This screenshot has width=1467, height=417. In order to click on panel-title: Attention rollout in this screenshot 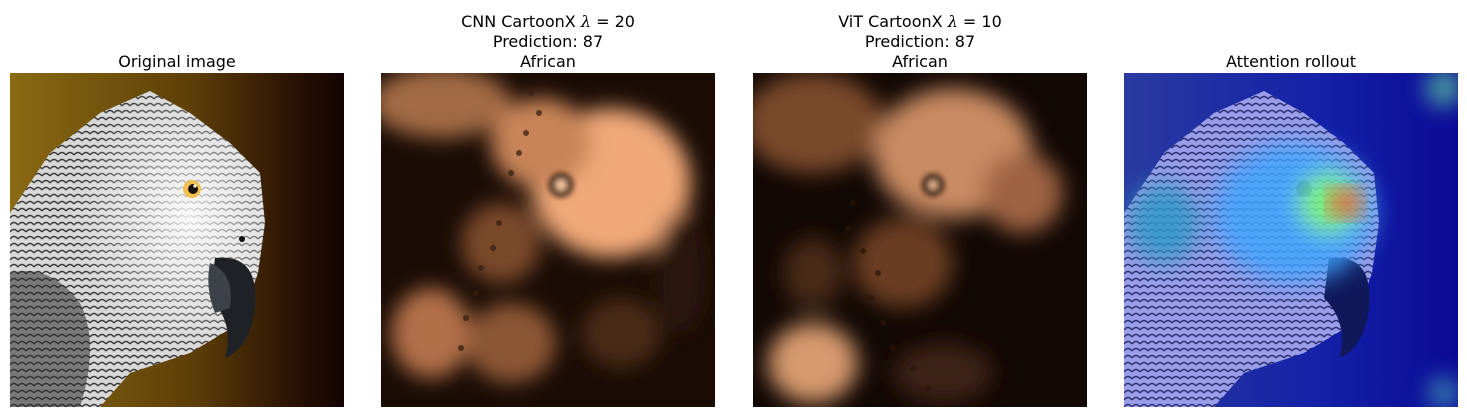, I will do `click(1291, 62)`.